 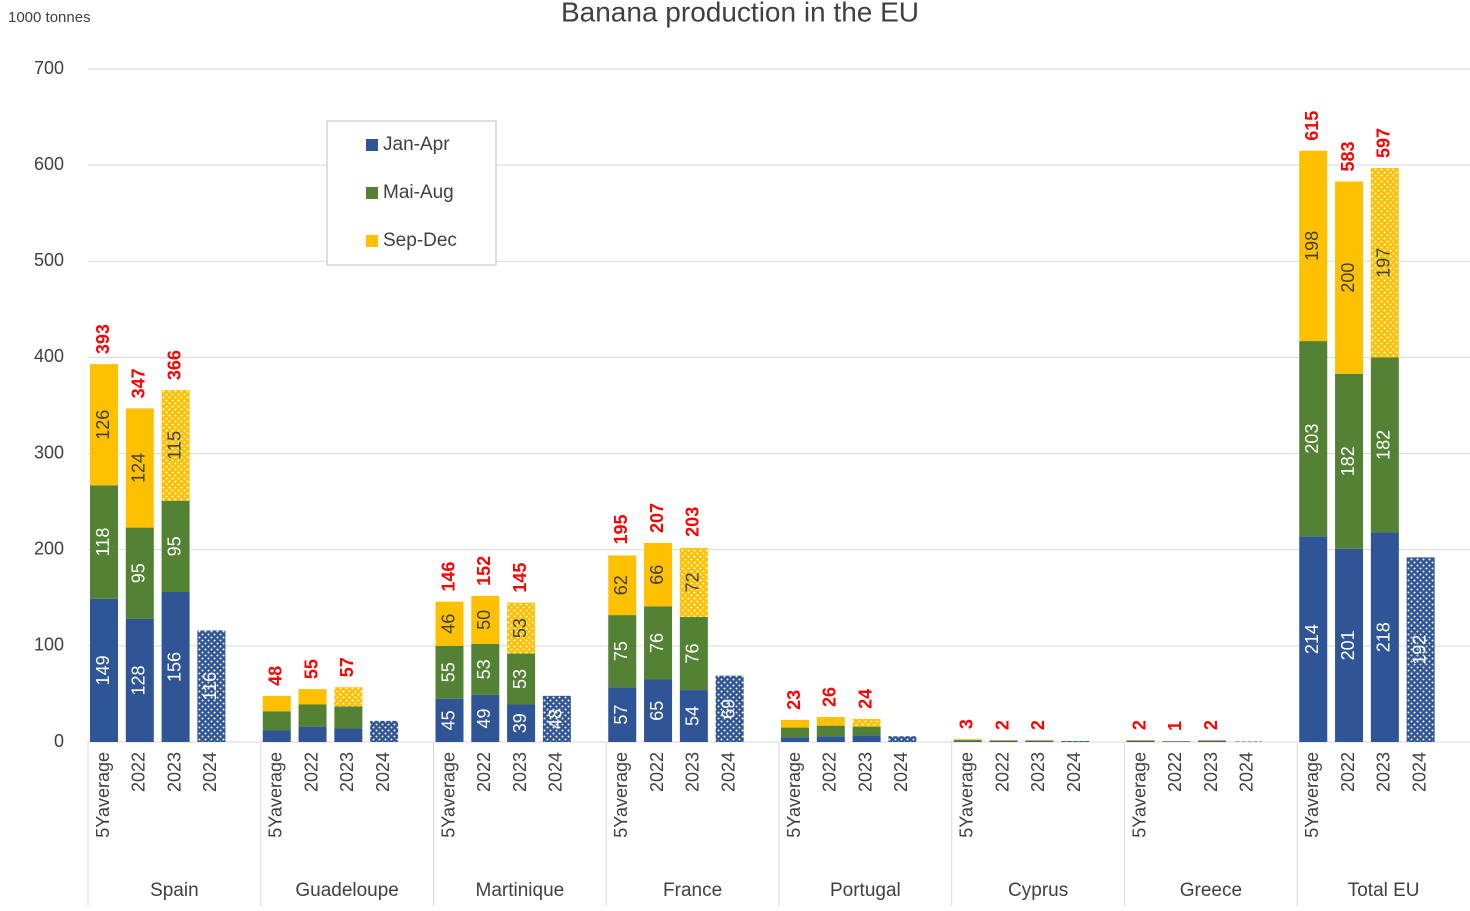 I want to click on group-label: Cyprus, so click(x=1038, y=890).